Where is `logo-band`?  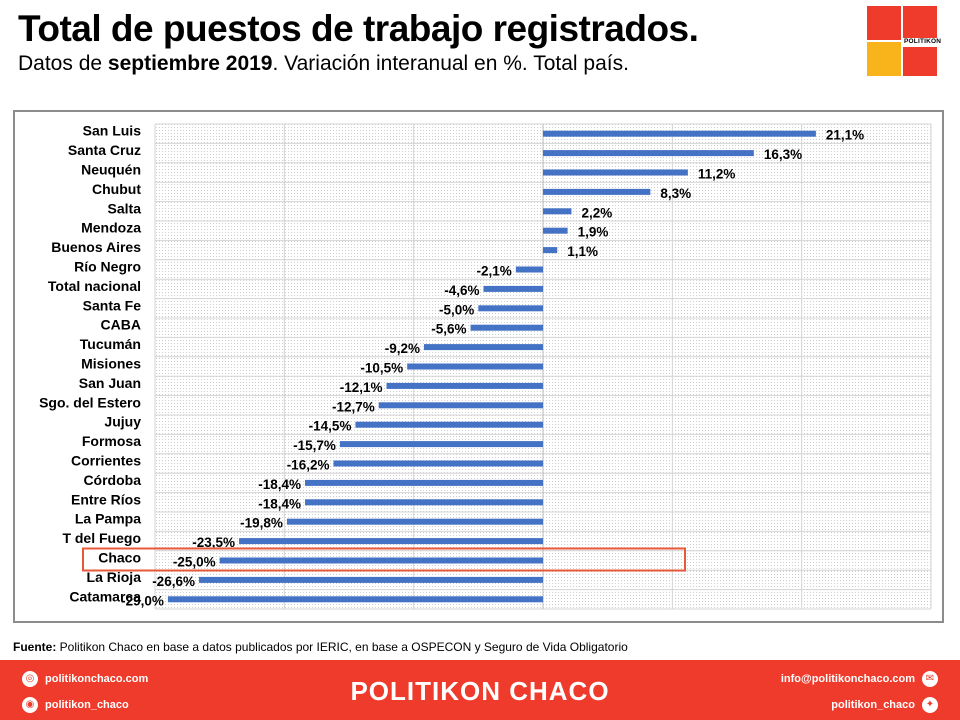 logo-band is located at coordinates (921, 42).